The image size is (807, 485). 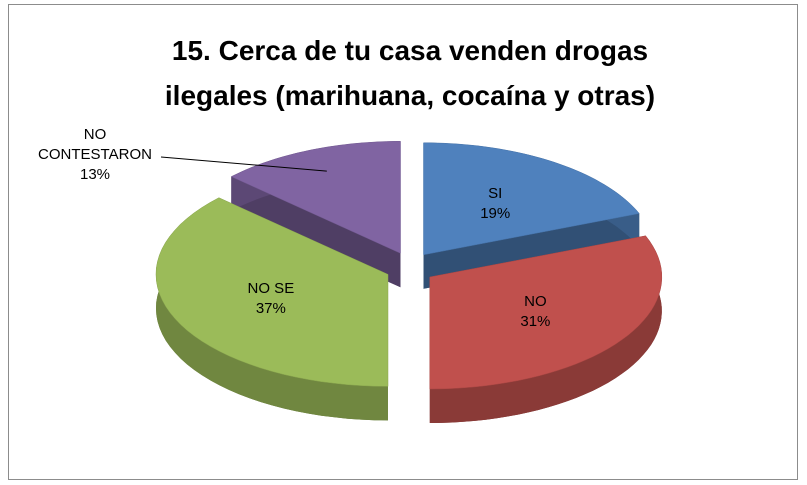 I want to click on data-label: SI 19%, so click(x=495, y=204).